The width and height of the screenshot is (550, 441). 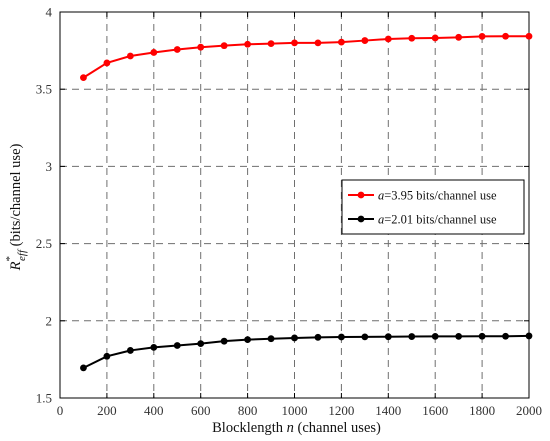 What do you see at coordinates (529, 410) in the screenshot?
I see `x-tick-label: 2000` at bounding box center [529, 410].